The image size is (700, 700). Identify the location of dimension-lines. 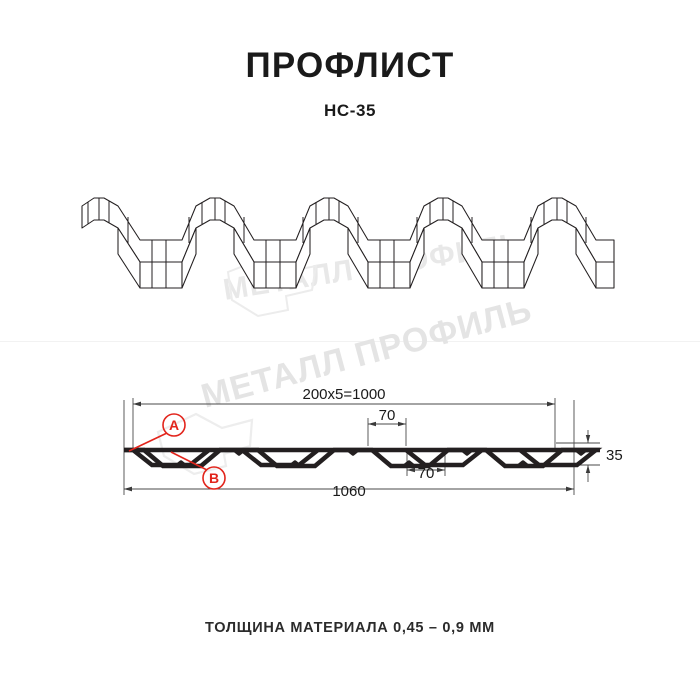
(361, 446).